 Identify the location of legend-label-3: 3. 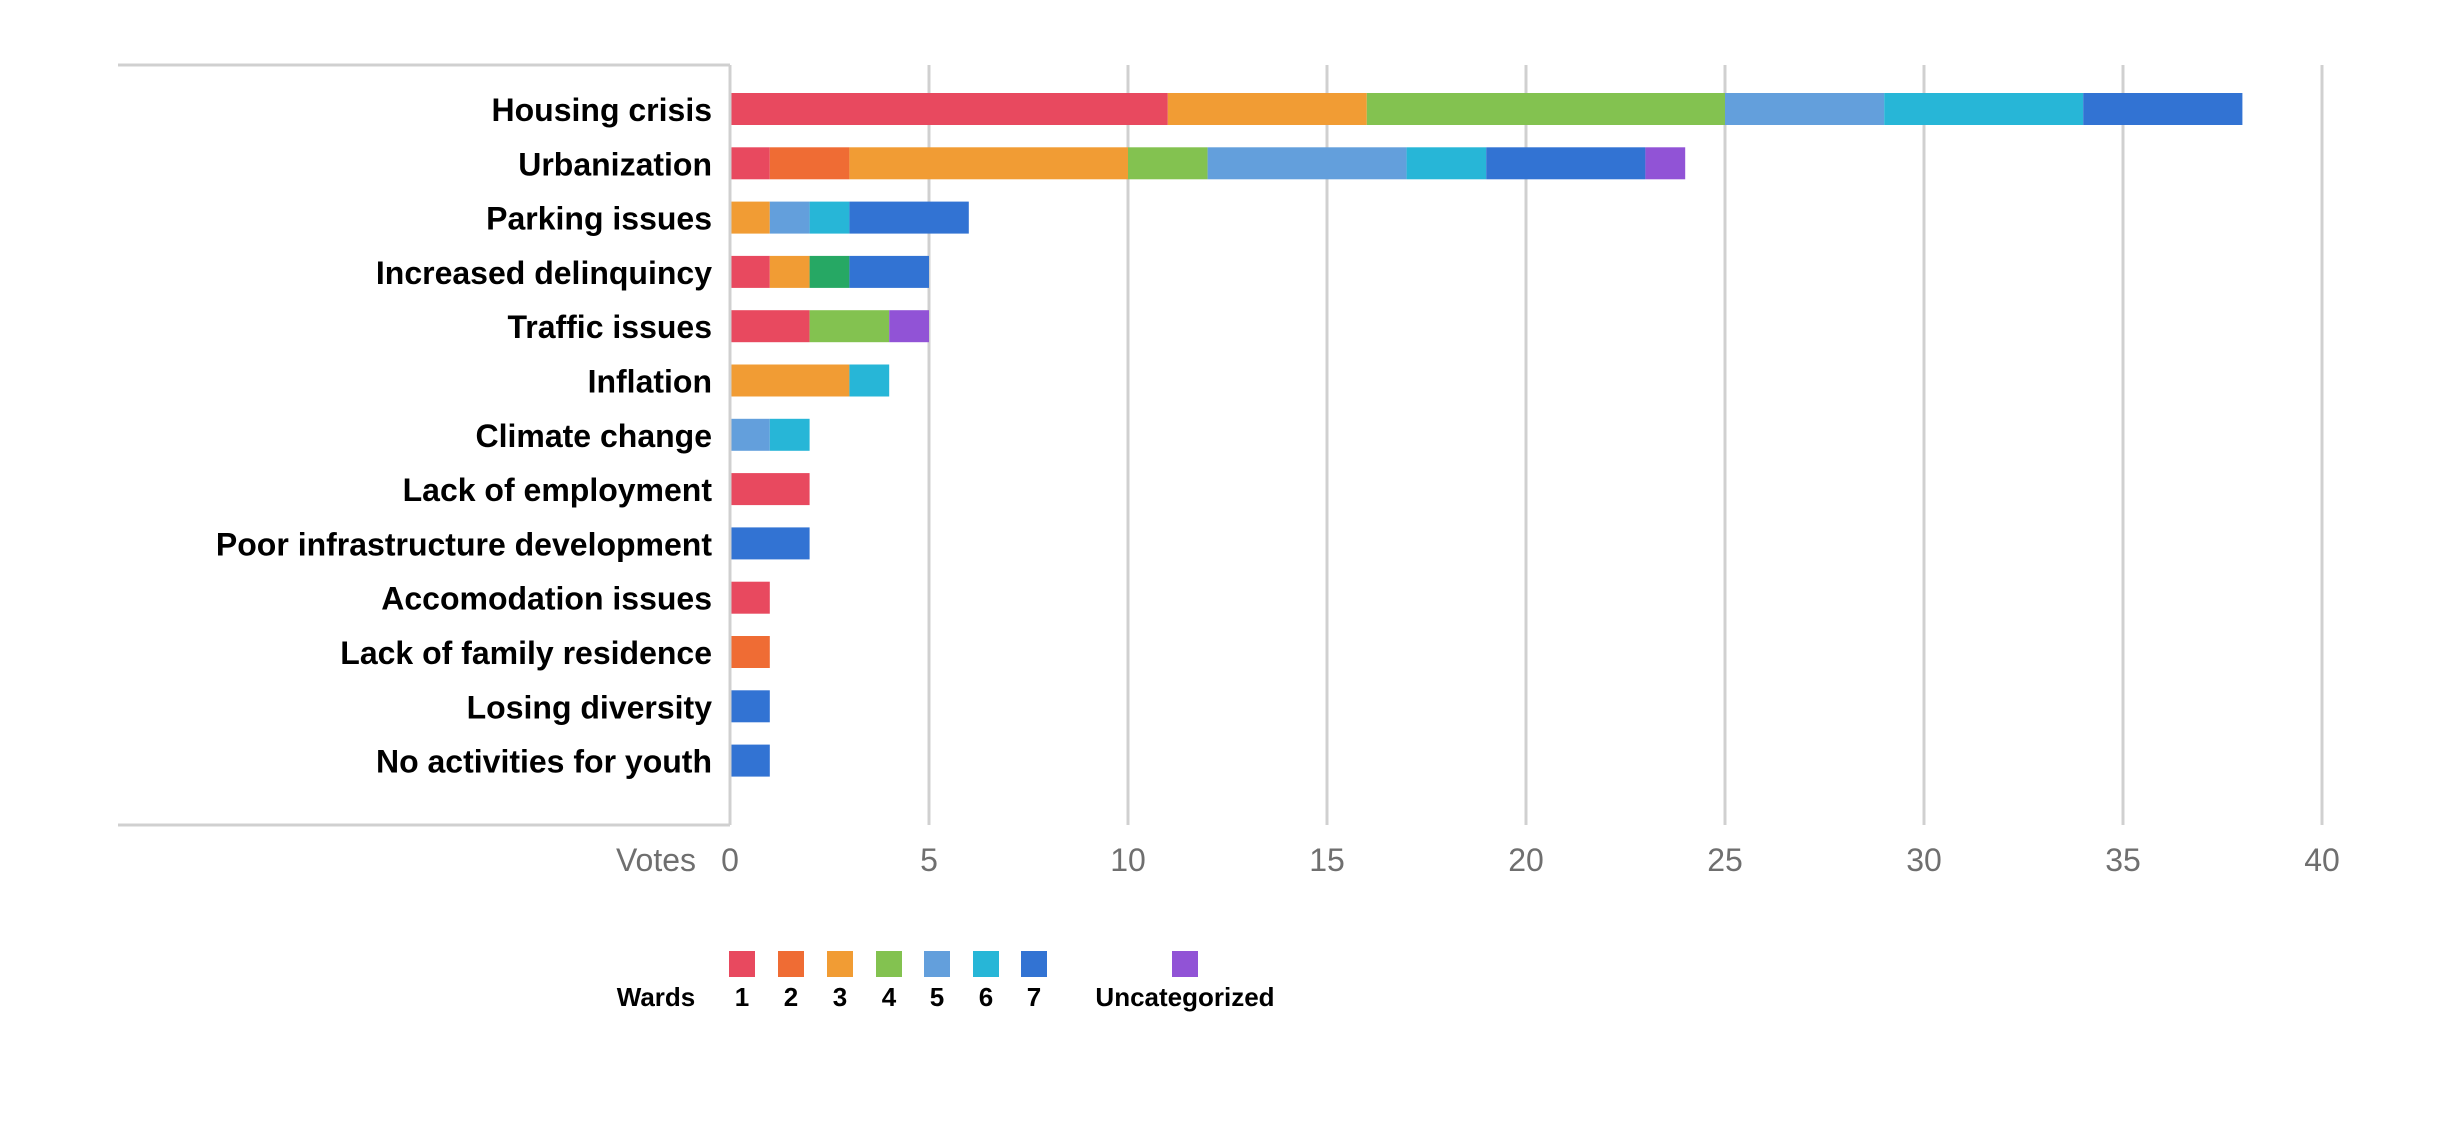
(840, 997).